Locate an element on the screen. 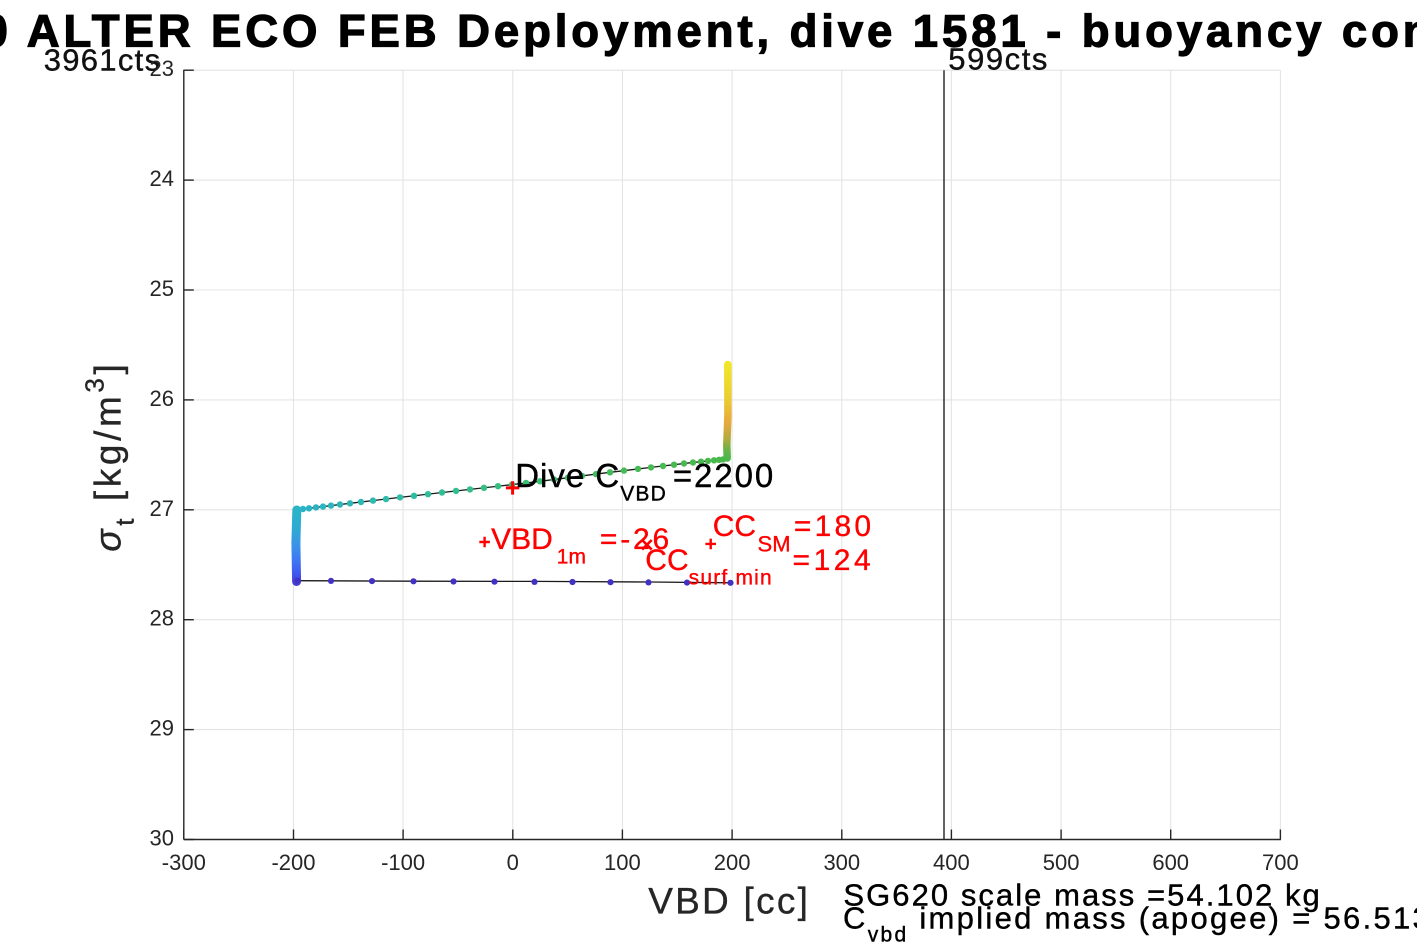 The width and height of the screenshot is (1417, 945). svg-text: -200 is located at coordinates (293, 862).